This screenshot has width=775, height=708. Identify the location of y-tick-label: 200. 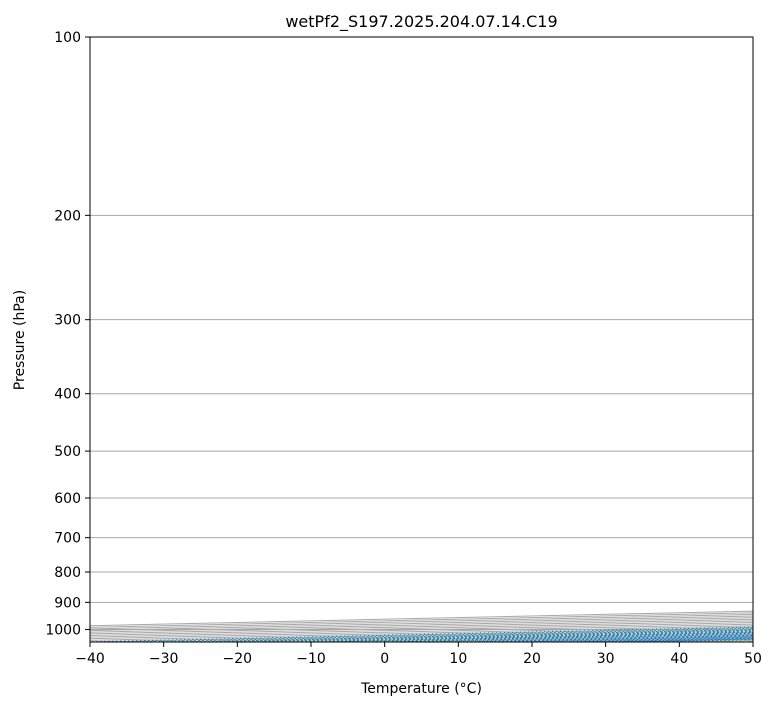
(67, 216).